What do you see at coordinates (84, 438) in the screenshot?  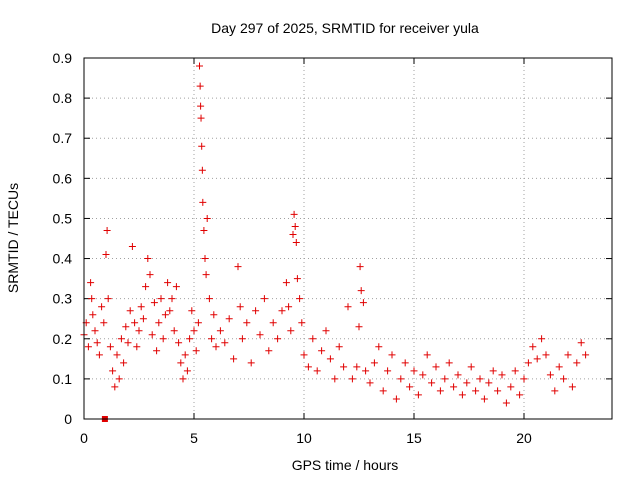 I see `x-tick-label: 0` at bounding box center [84, 438].